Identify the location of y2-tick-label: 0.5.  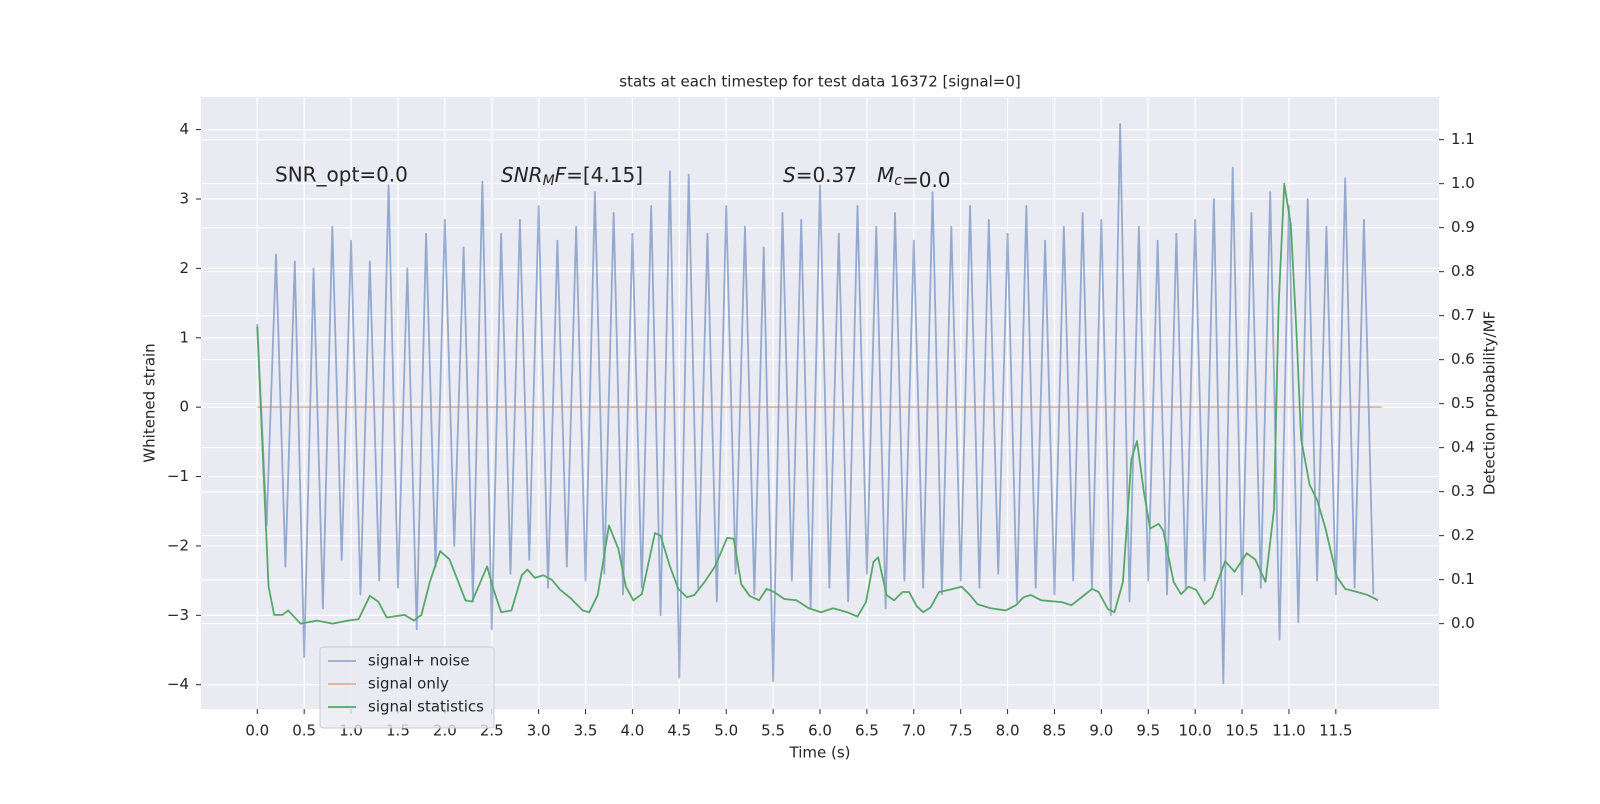
(1463, 403).